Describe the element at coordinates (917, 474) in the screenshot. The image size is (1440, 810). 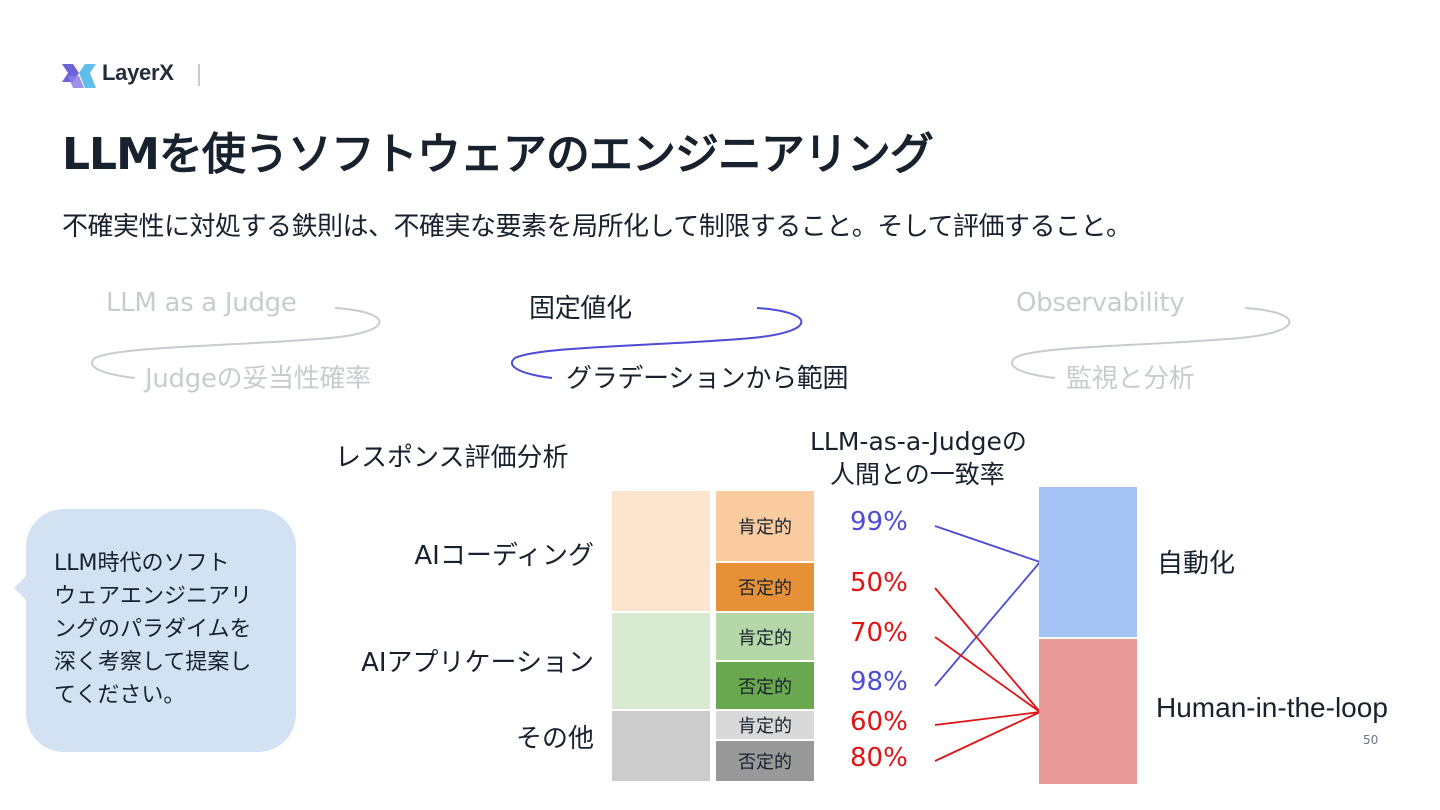
I see `agreement-title-line2: 人間との一致率` at that location.